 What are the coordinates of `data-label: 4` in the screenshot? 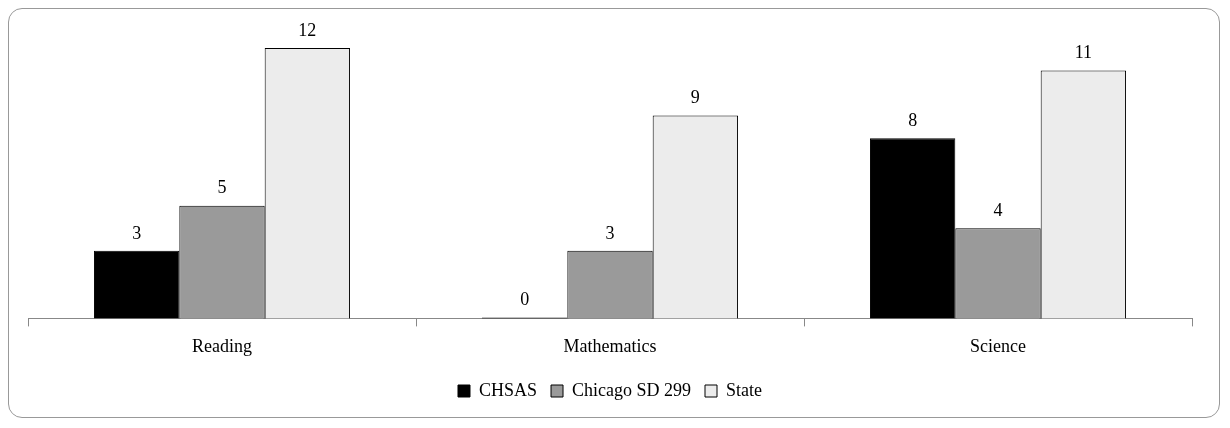 It's located at (998, 210).